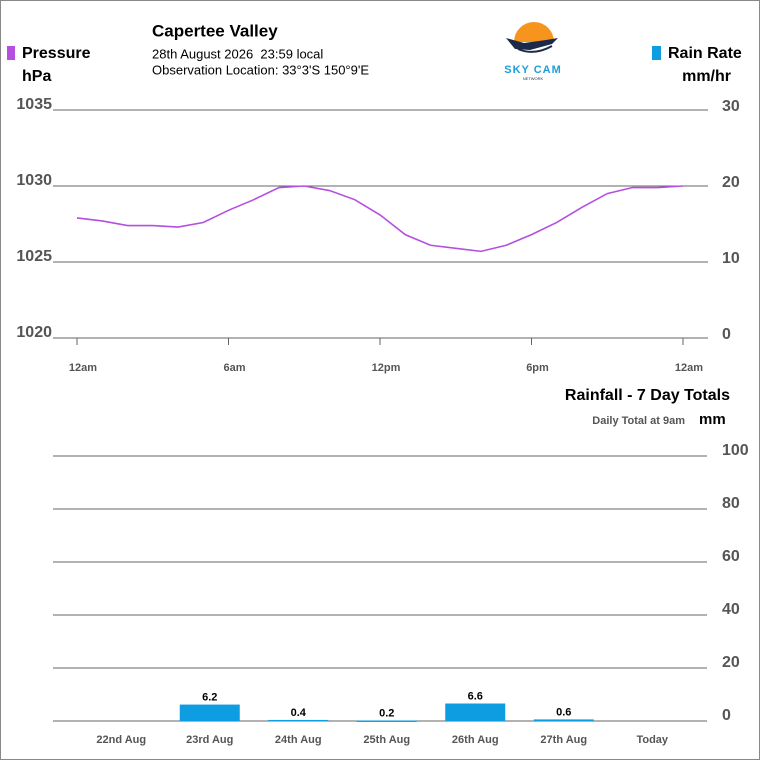 This screenshot has height=760, width=760. Describe the element at coordinates (706, 76) in the screenshot. I see `y2-unit: mm/hr` at that location.